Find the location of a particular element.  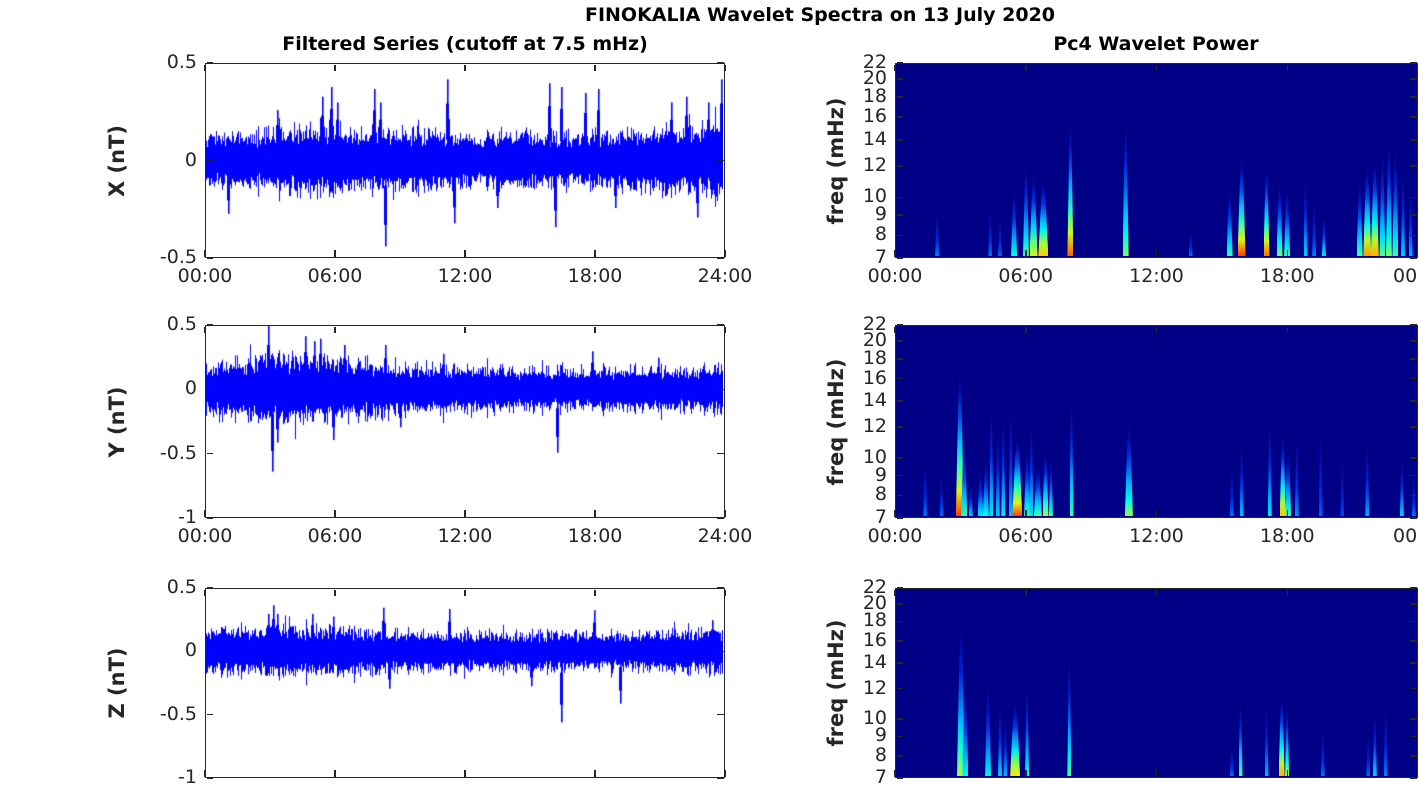

x-tick-label: 24:00 is located at coordinates (725, 276).